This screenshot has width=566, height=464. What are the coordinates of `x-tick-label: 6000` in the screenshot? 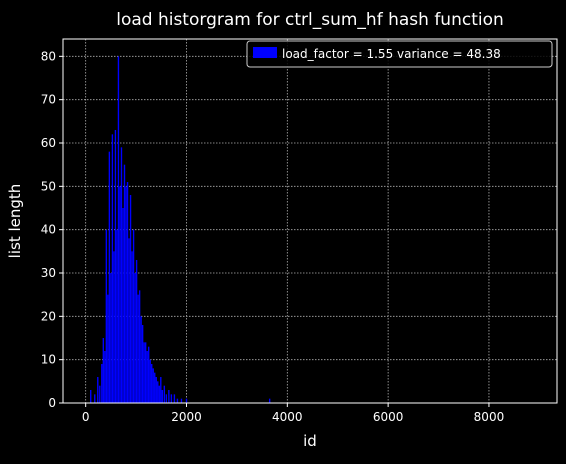 It's located at (388, 417).